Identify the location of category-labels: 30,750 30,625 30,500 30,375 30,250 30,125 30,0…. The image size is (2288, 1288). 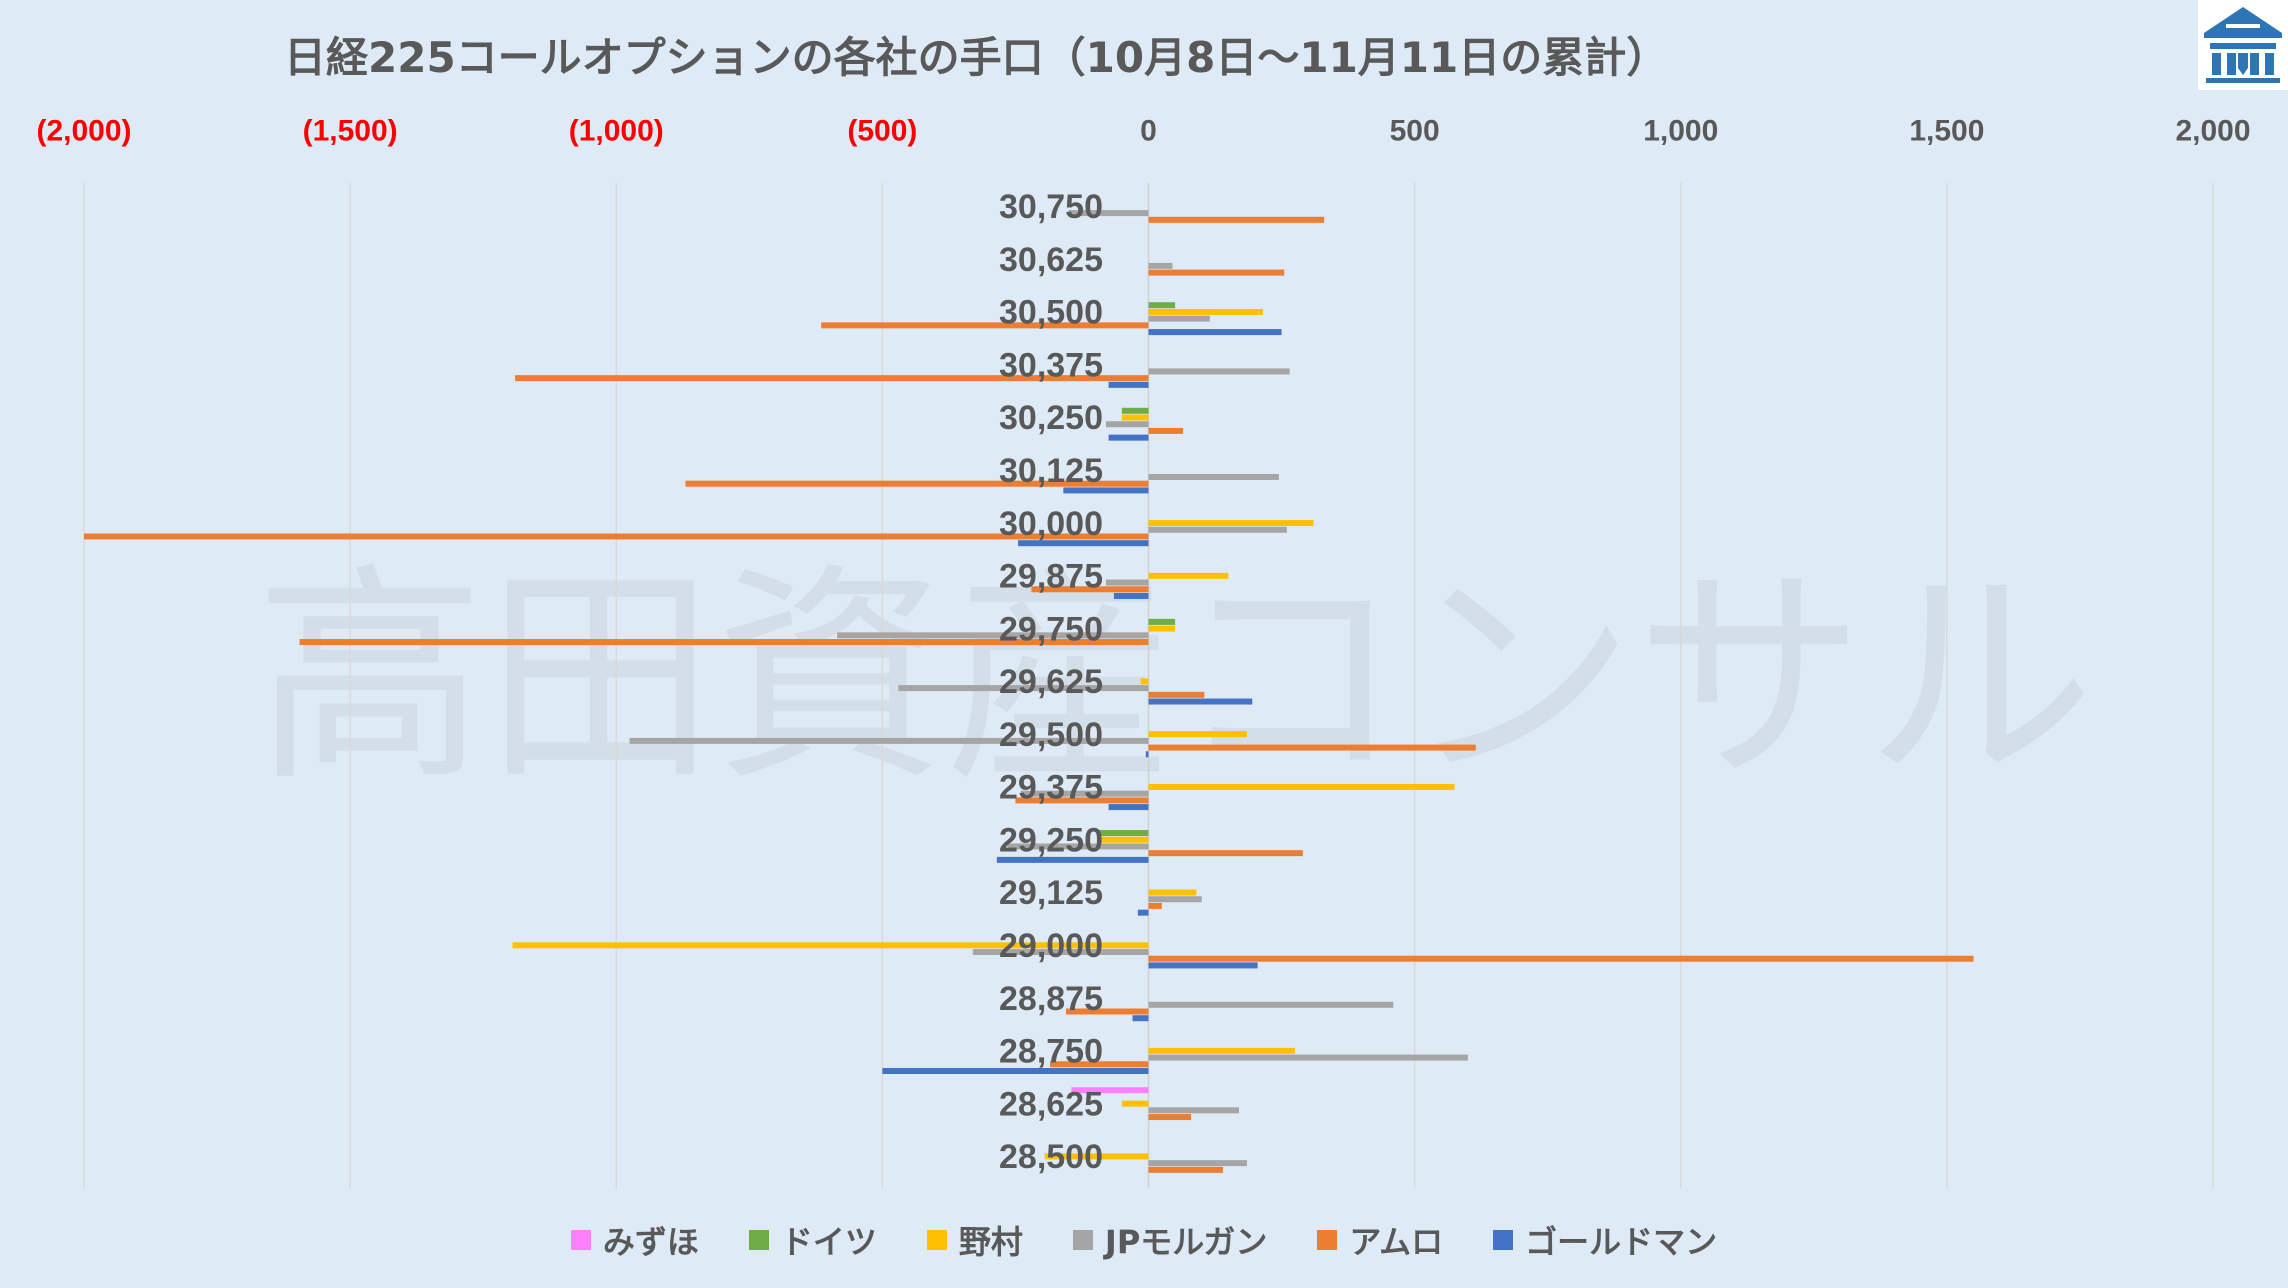
(1051, 682).